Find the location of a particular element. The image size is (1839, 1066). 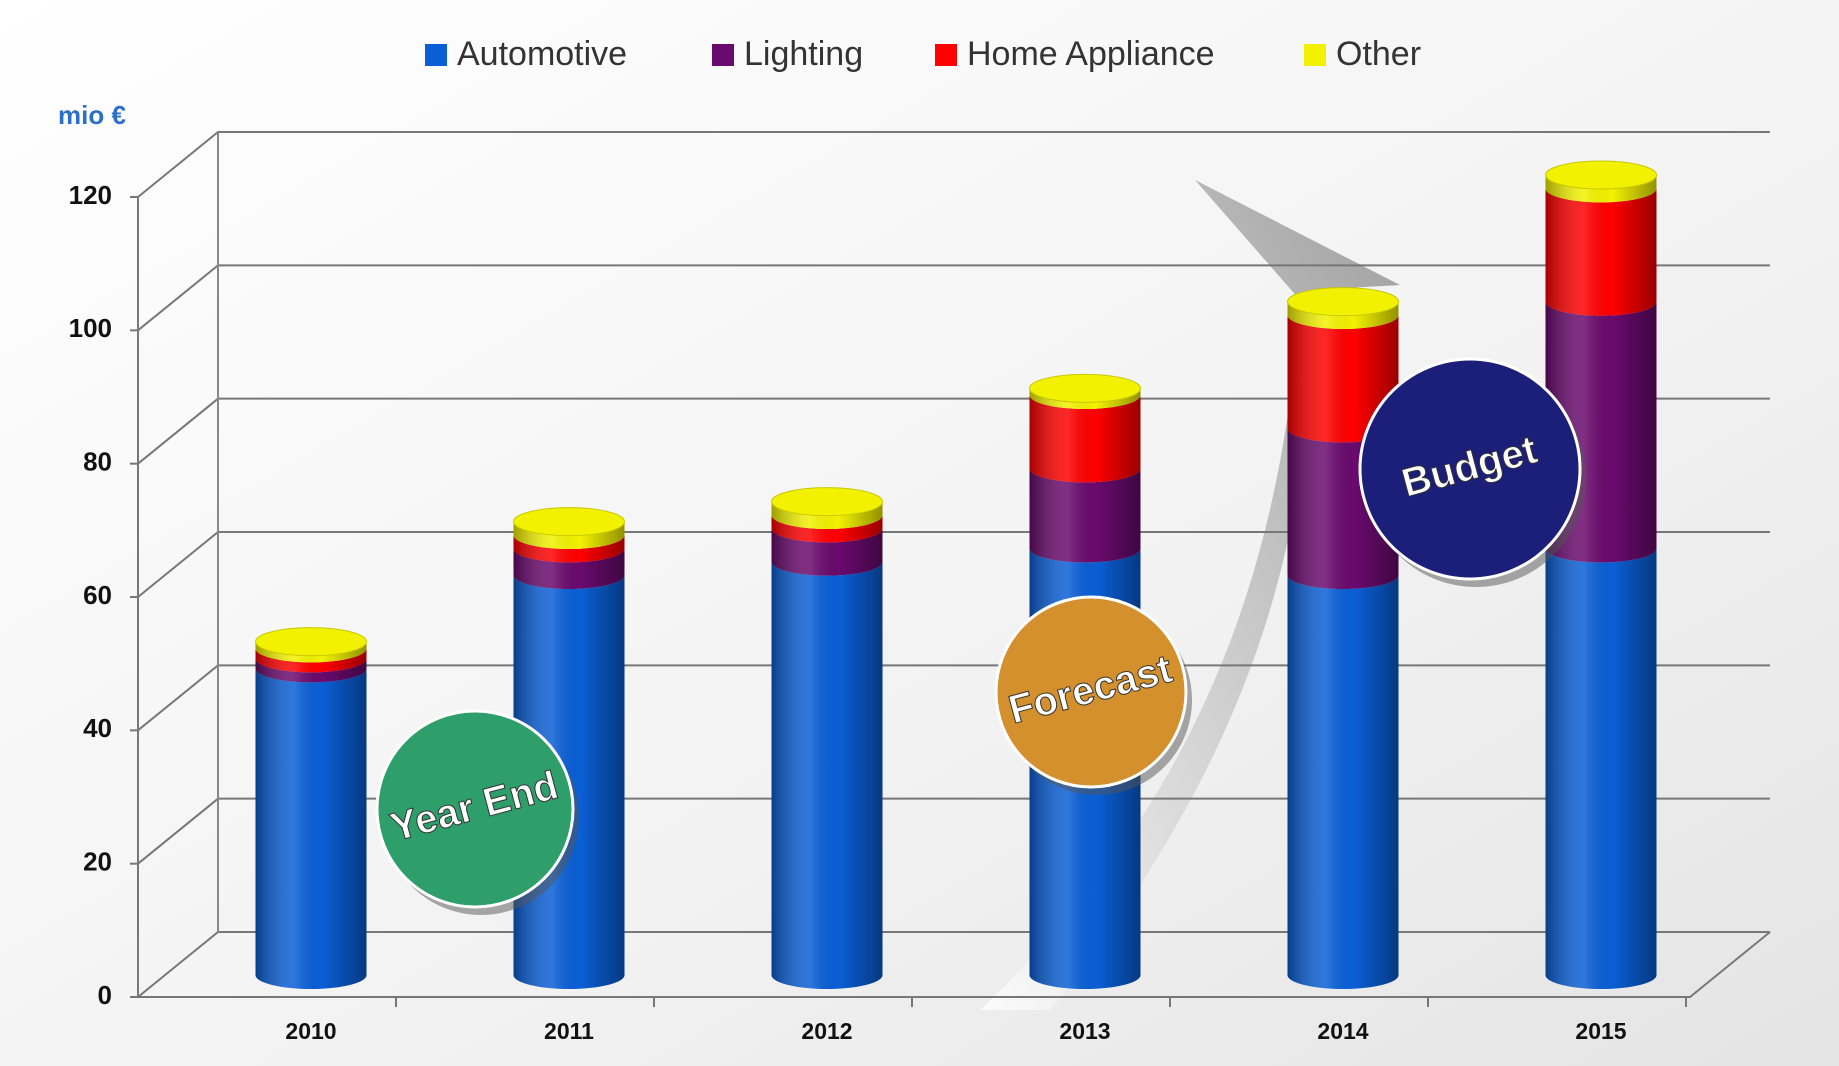

x-tick-label: 2011 is located at coordinates (569, 1031).